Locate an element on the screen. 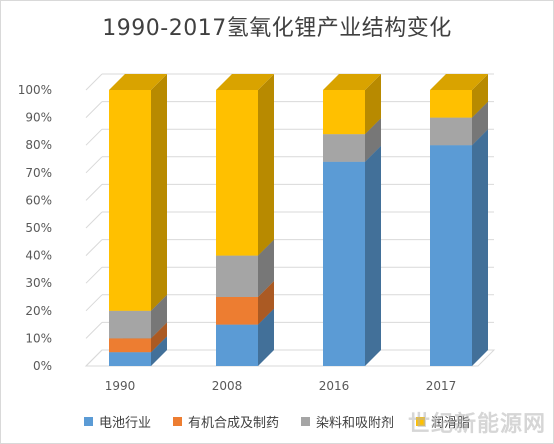 The image size is (554, 444). x-axis-labels: 1990 2008 2016 2017 is located at coordinates (281, 386).